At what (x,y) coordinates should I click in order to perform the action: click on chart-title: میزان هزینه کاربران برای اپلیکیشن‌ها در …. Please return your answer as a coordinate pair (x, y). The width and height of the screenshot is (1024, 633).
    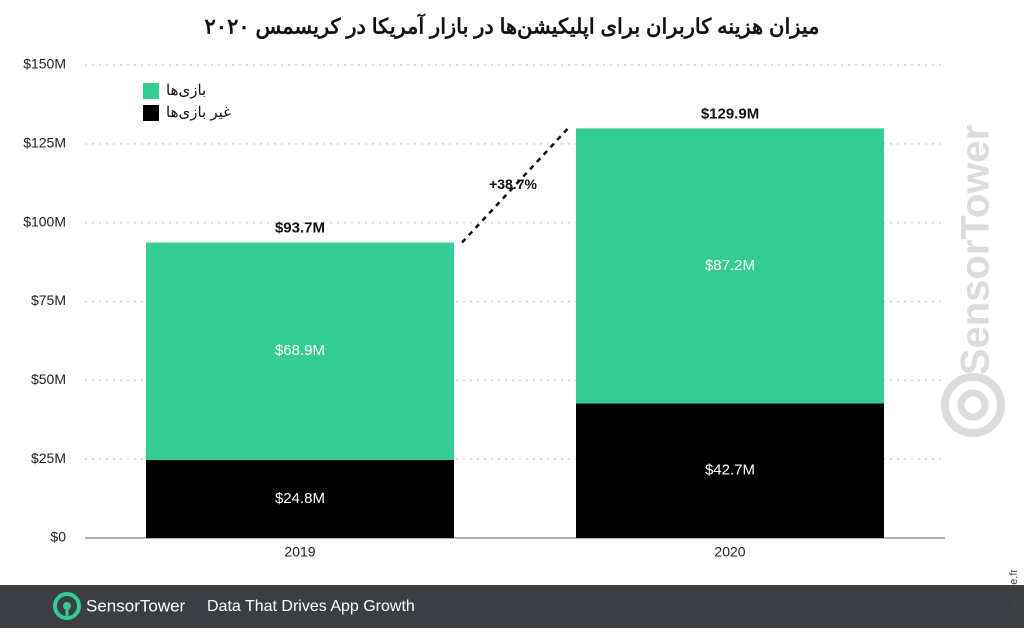
    Looking at the image, I should click on (512, 26).